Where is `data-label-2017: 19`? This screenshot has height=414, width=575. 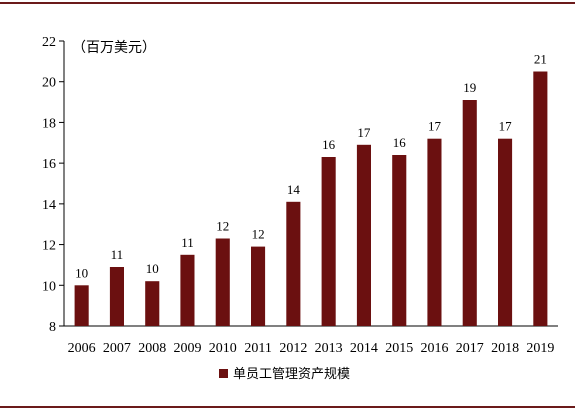
data-label-2017: 19 is located at coordinates (469, 87).